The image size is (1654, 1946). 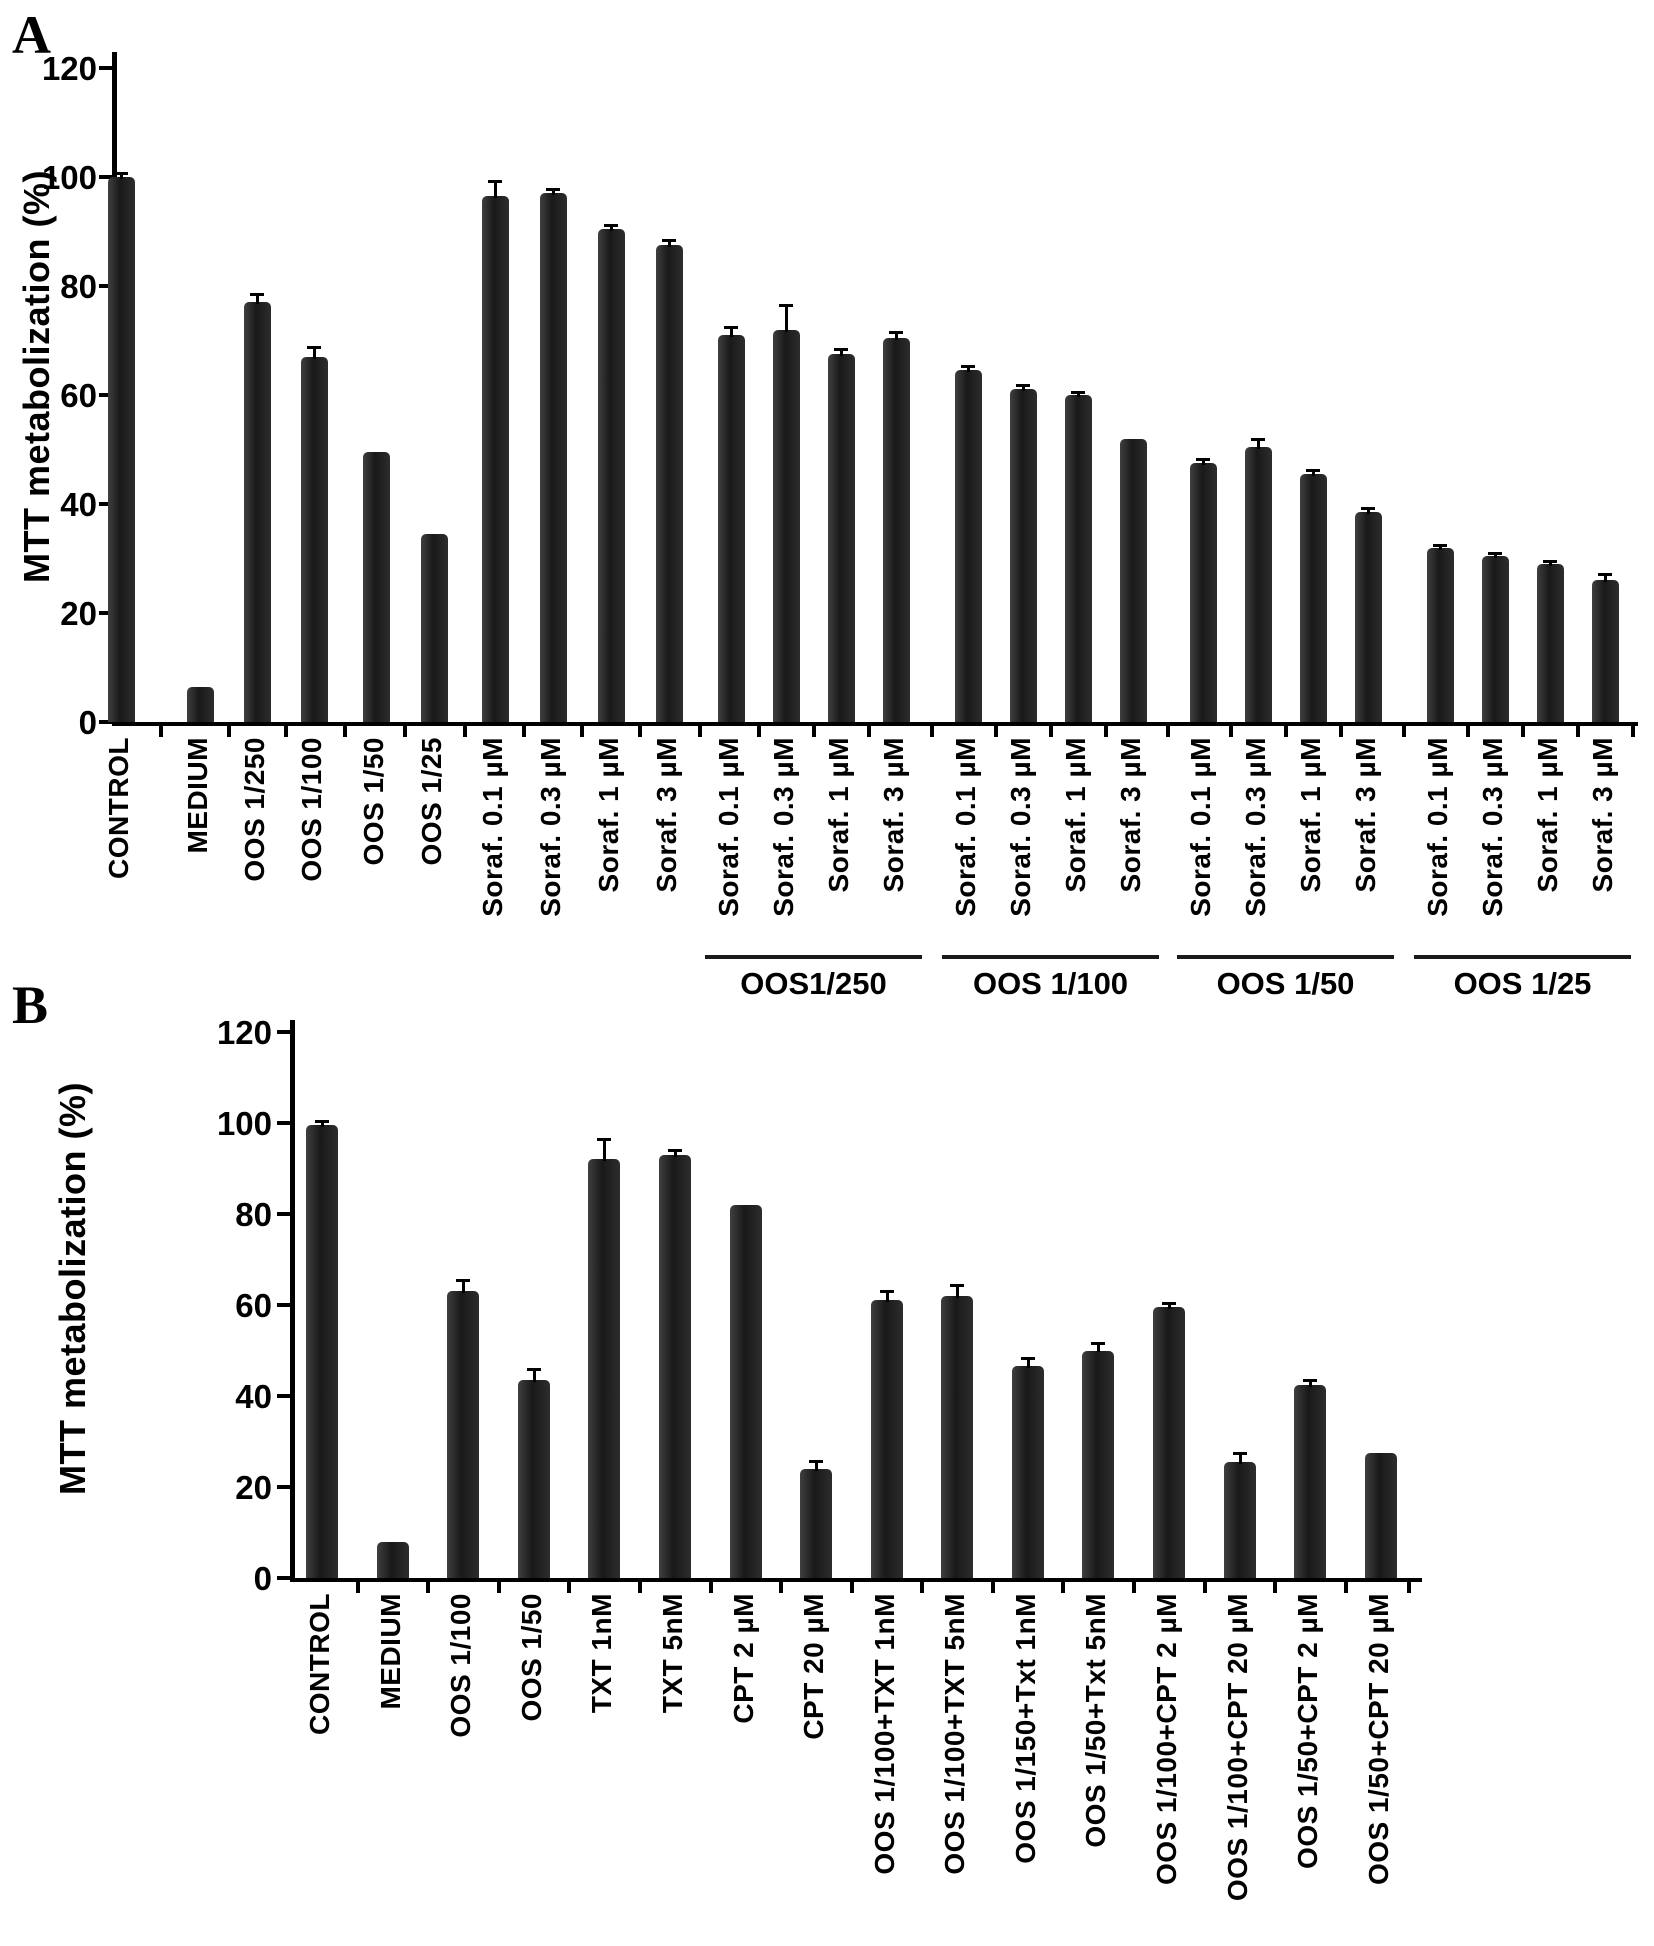 What do you see at coordinates (69, 68) in the screenshot?
I see `y-axis-tick-label: 120` at bounding box center [69, 68].